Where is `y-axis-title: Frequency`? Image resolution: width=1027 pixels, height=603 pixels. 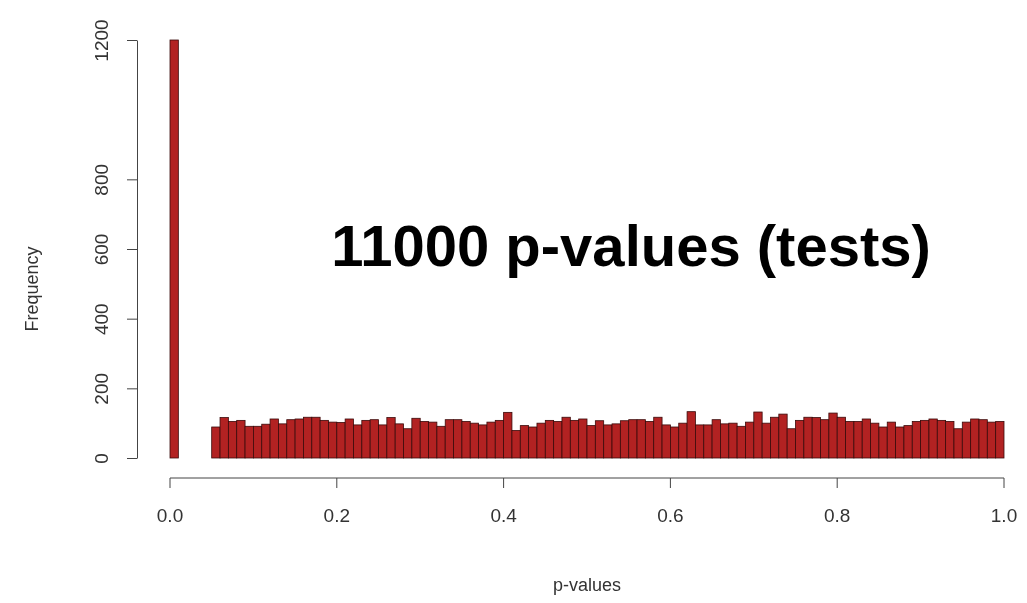
y-axis-title: Frequency is located at coordinates (32, 289).